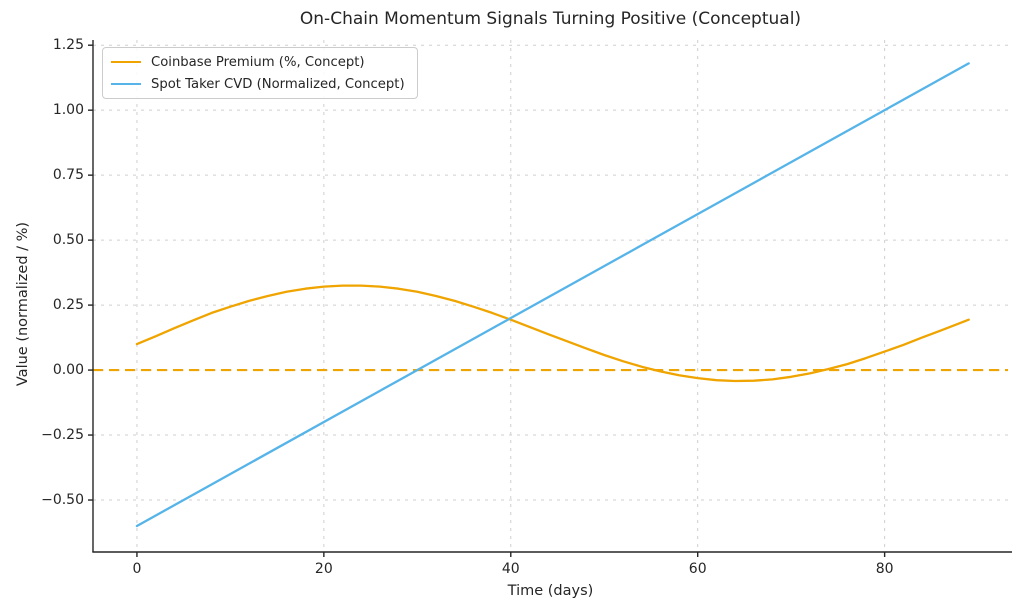  What do you see at coordinates (68, 240) in the screenshot?
I see `y-tick-label: 0.50` at bounding box center [68, 240].